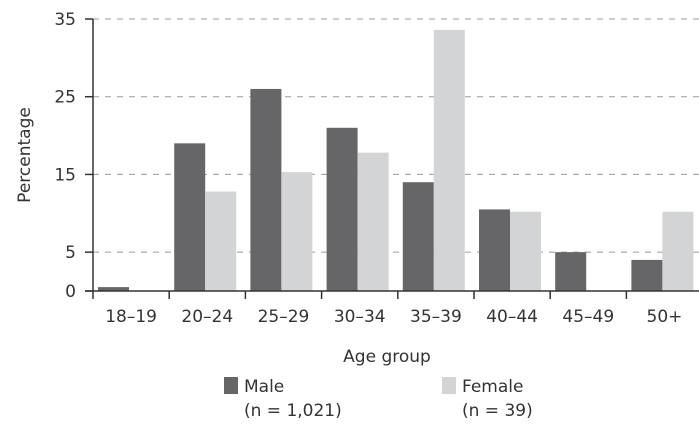 This screenshot has width=699, height=425. What do you see at coordinates (449, 385) in the screenshot?
I see `legend-swatch-female` at bounding box center [449, 385].